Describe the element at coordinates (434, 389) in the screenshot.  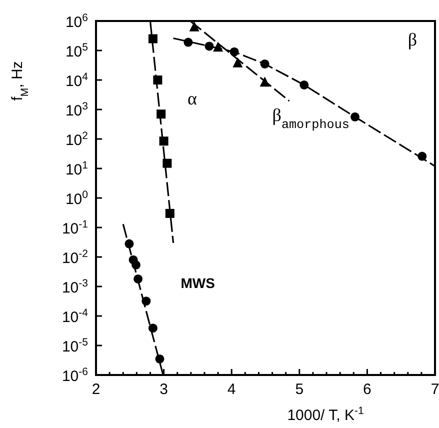
I see `x-tick-label: 7` at that location.